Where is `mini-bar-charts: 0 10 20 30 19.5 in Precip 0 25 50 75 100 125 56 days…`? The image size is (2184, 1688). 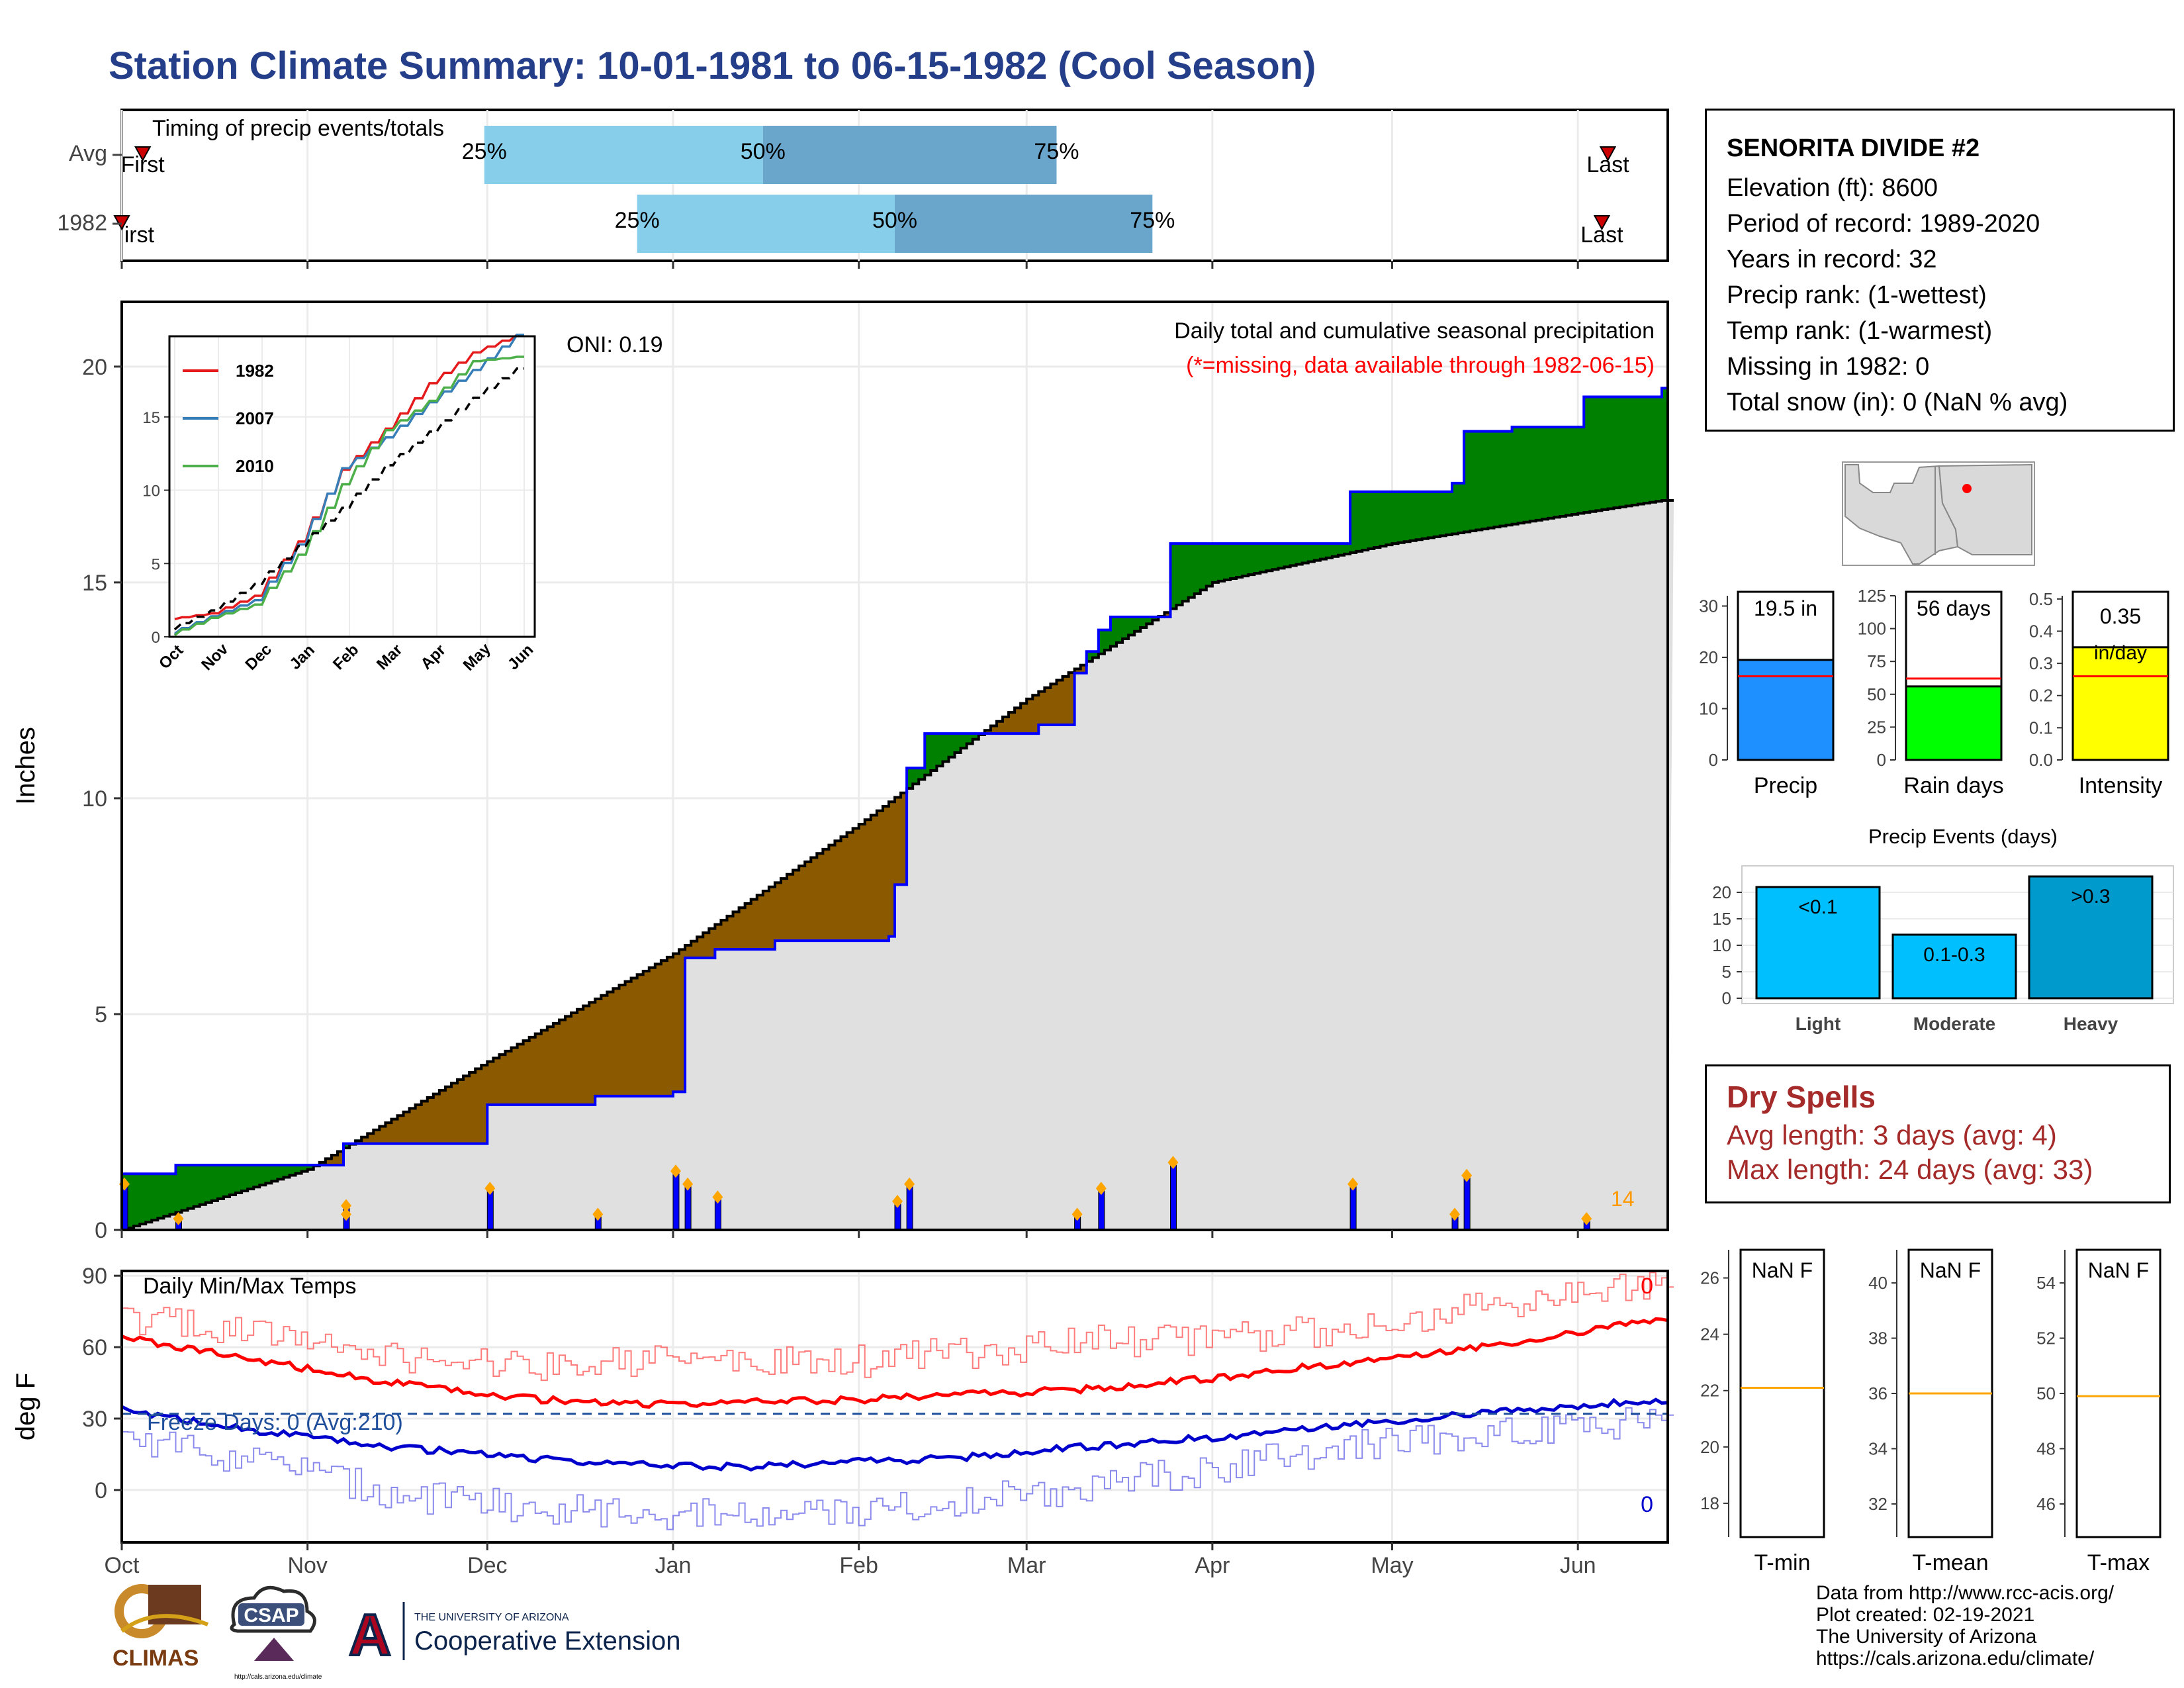 mini-bar-charts: 0 10 20 30 19.5 in Precip 0 25 50 75 100 125 56 days… is located at coordinates (1934, 692).